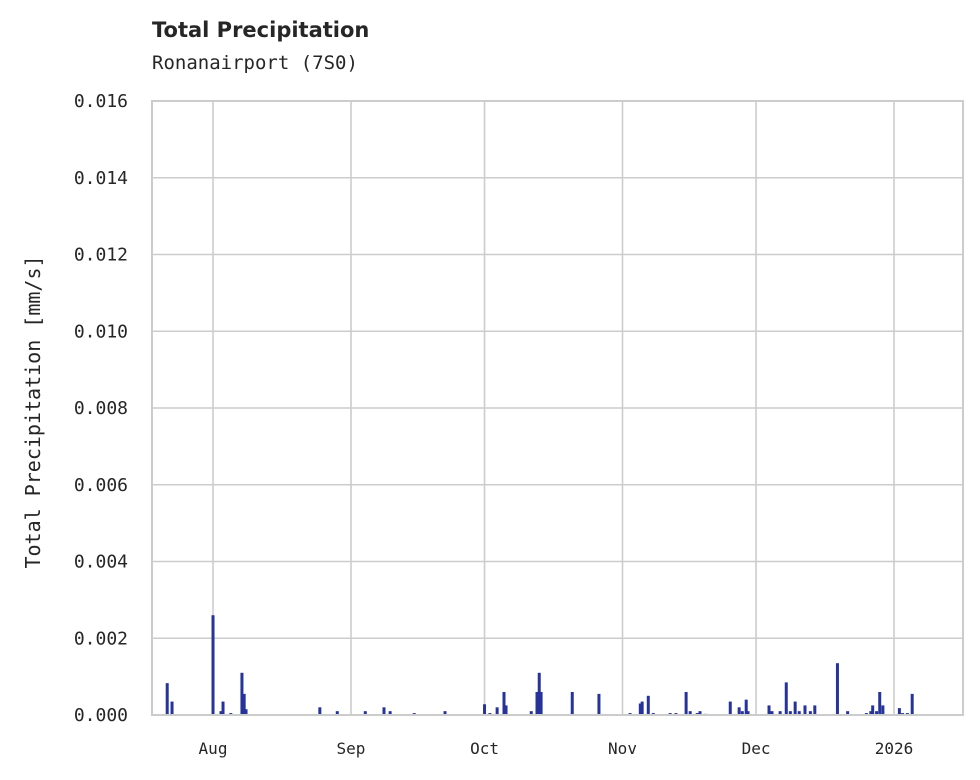 The height and width of the screenshot is (780, 980). Describe the element at coordinates (101, 331) in the screenshot. I see `y-tick-label: 0.010` at that location.